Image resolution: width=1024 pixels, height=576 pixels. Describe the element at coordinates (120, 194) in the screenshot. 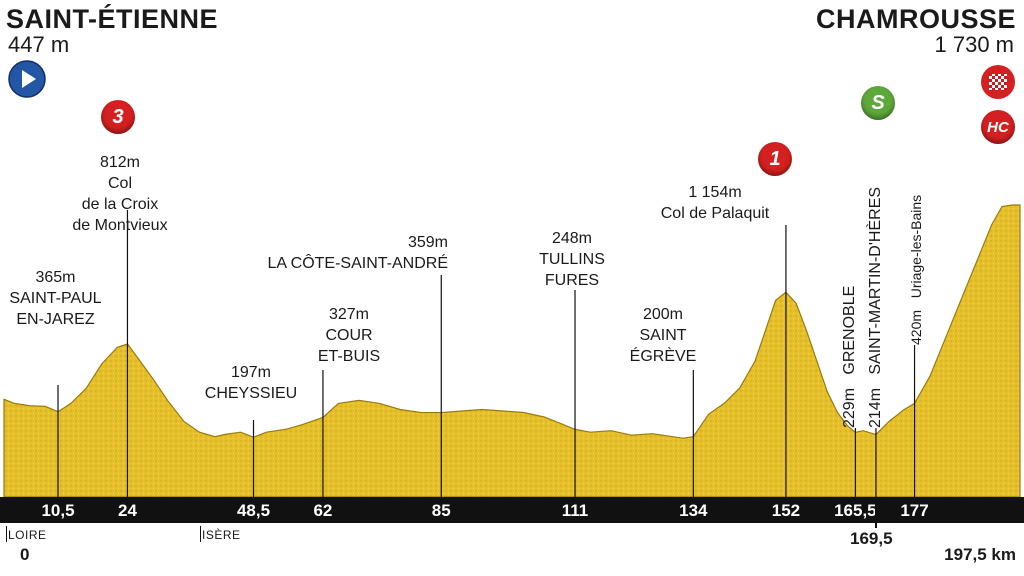

I see `waypoint-col-croix-montvieux: 812m Col de la Croix de Montvieux` at that location.